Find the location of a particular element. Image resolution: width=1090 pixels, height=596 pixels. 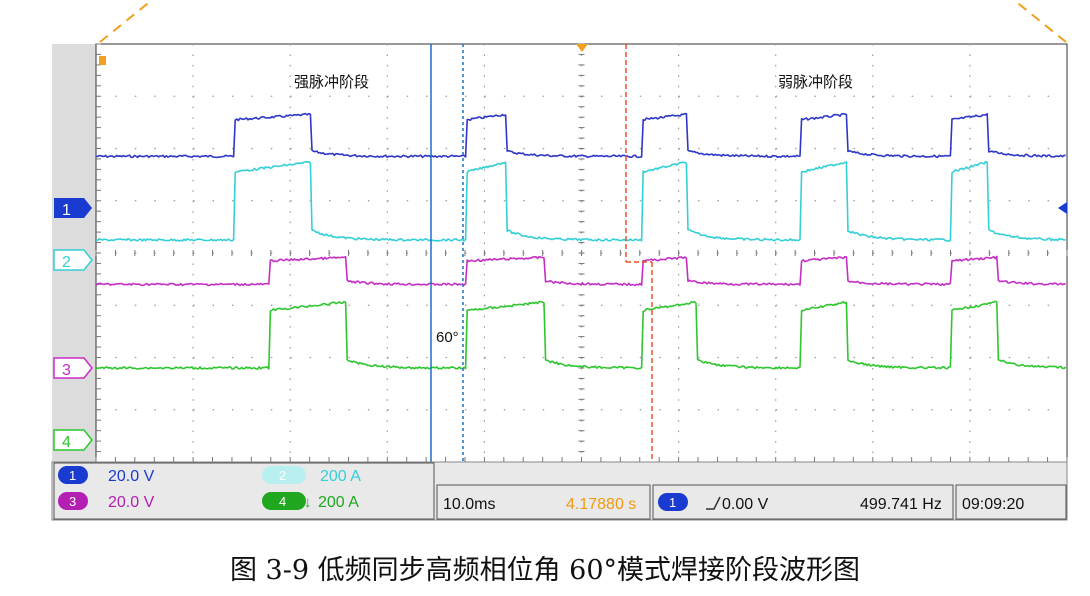

trace-ch1 is located at coordinates (580, 135).